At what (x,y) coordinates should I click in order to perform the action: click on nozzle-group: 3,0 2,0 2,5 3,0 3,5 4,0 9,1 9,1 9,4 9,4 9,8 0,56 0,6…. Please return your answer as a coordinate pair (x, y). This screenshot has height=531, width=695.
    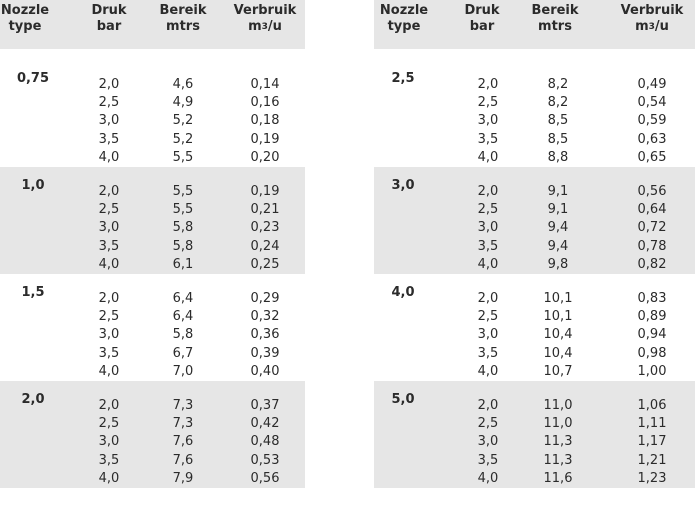
    Looking at the image, I should click on (534, 220).